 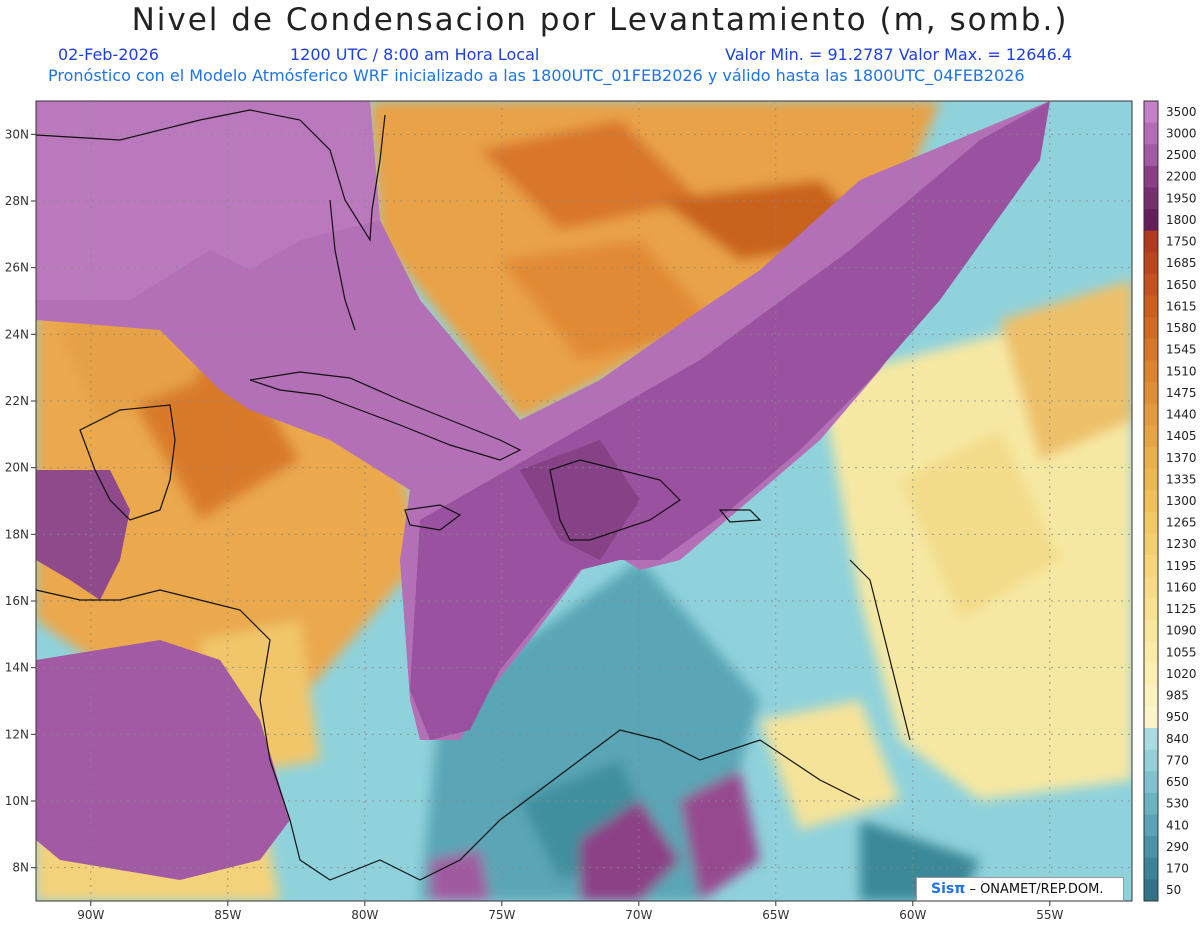 What do you see at coordinates (17, 401) in the screenshot?
I see `lat-tick-label: 22N` at bounding box center [17, 401].